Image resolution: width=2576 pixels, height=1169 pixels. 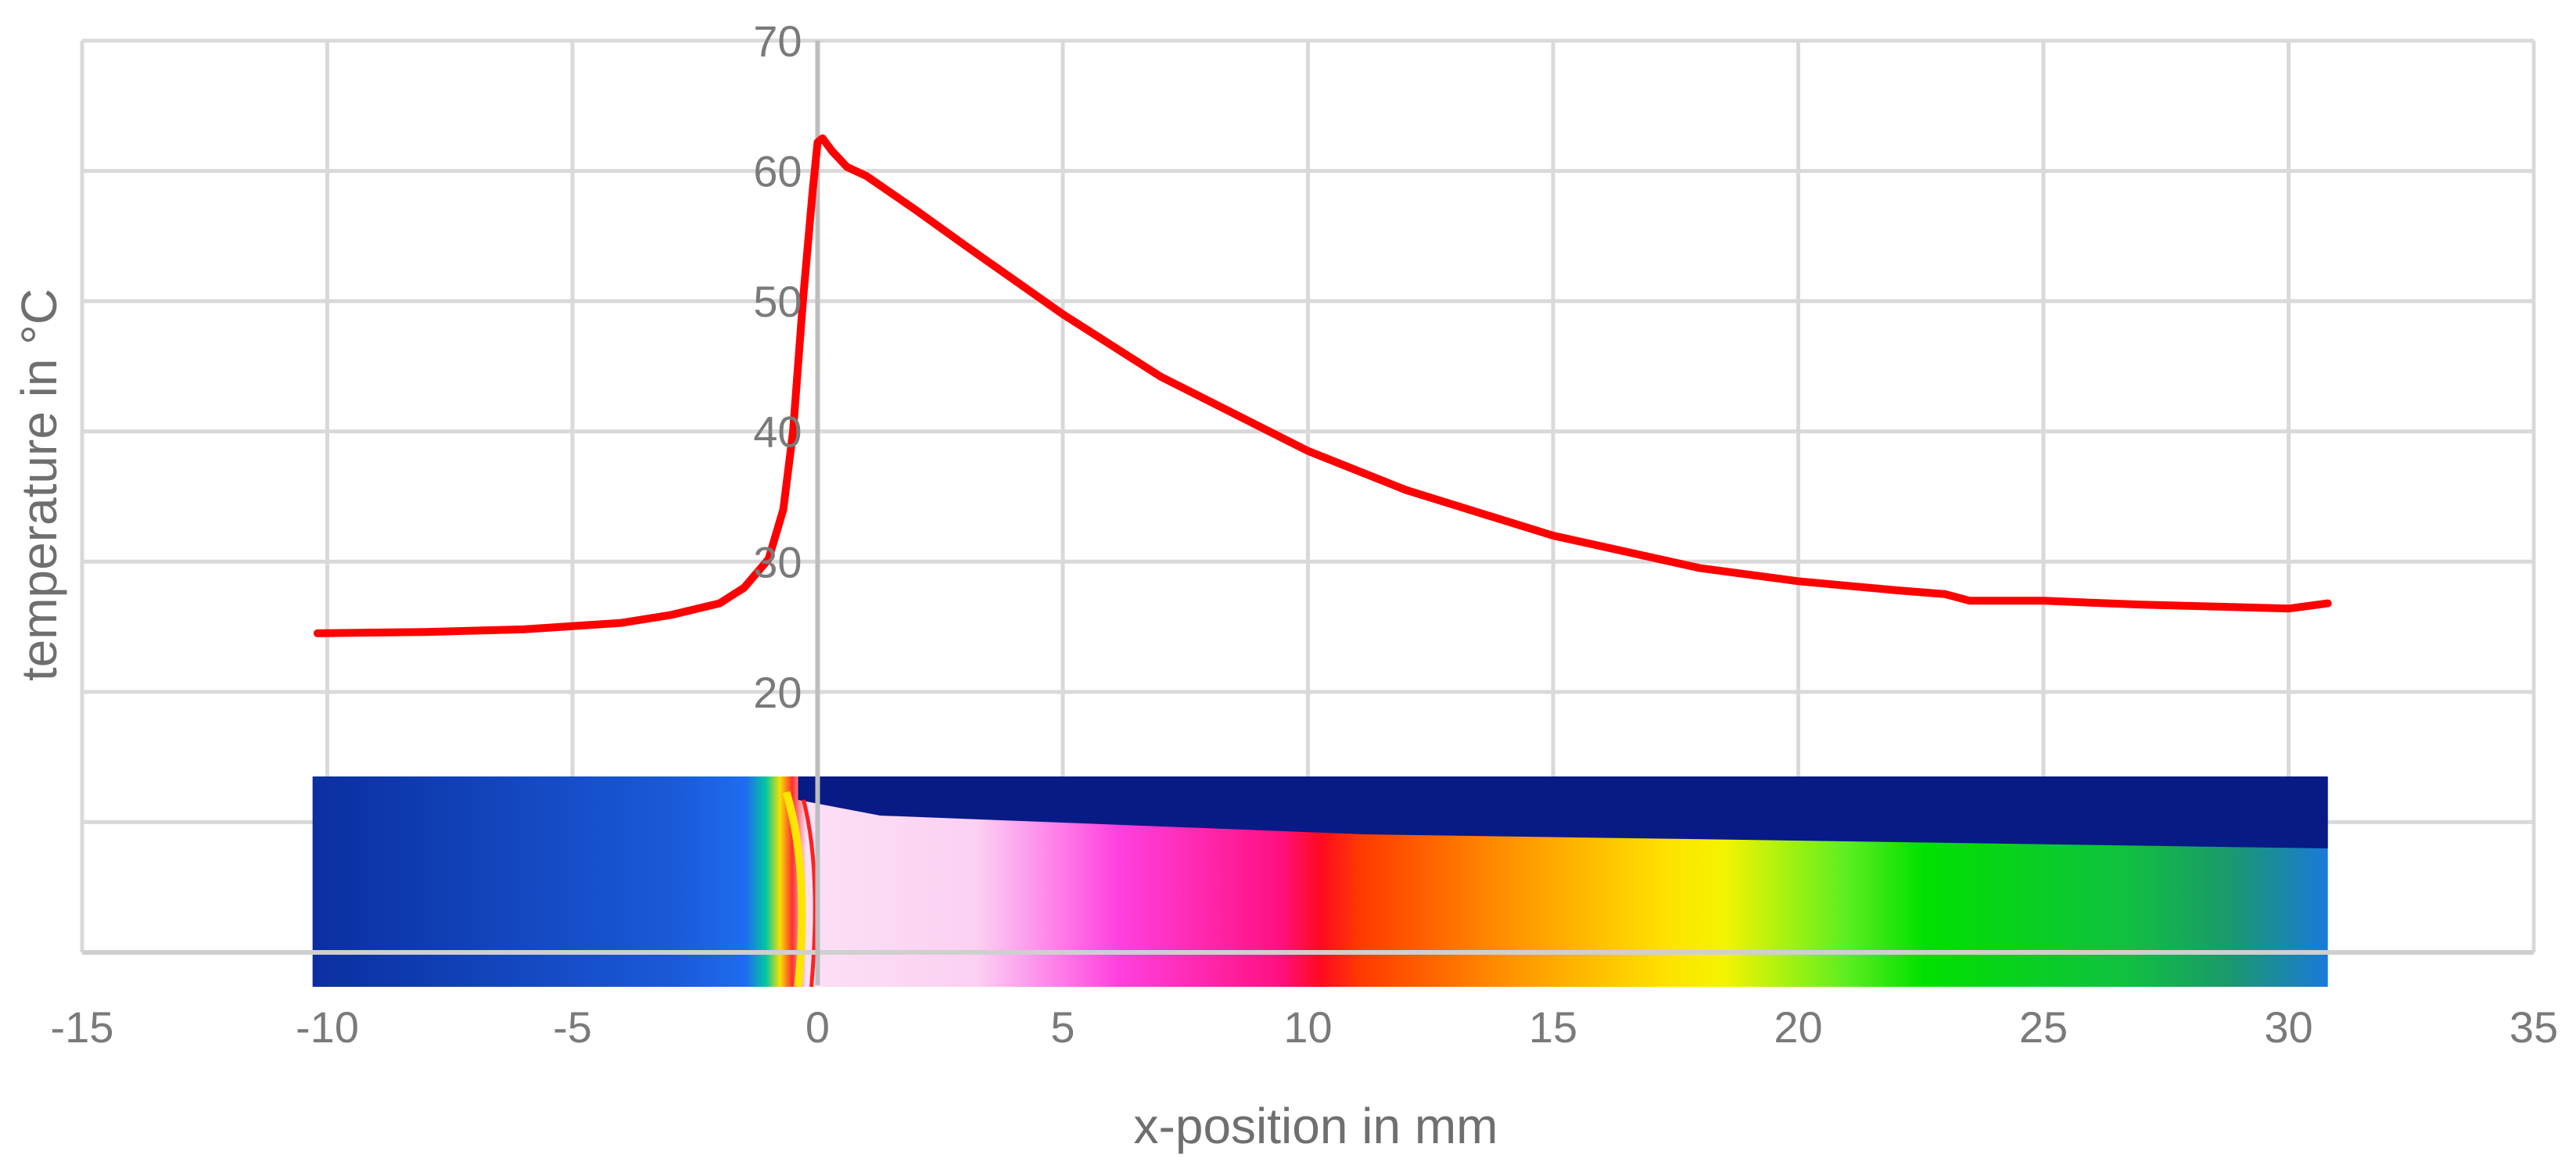 What do you see at coordinates (1320, 882) in the screenshot?
I see `thermal-image-inset` at bounding box center [1320, 882].